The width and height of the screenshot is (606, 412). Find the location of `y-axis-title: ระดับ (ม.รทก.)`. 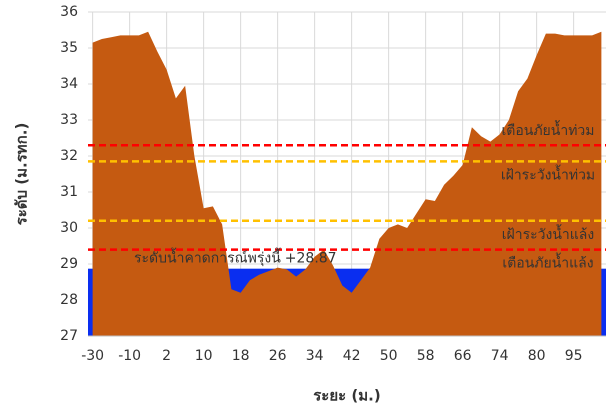

y-axis-title: ระดับ (ม.รทก.) is located at coordinates (22, 174).